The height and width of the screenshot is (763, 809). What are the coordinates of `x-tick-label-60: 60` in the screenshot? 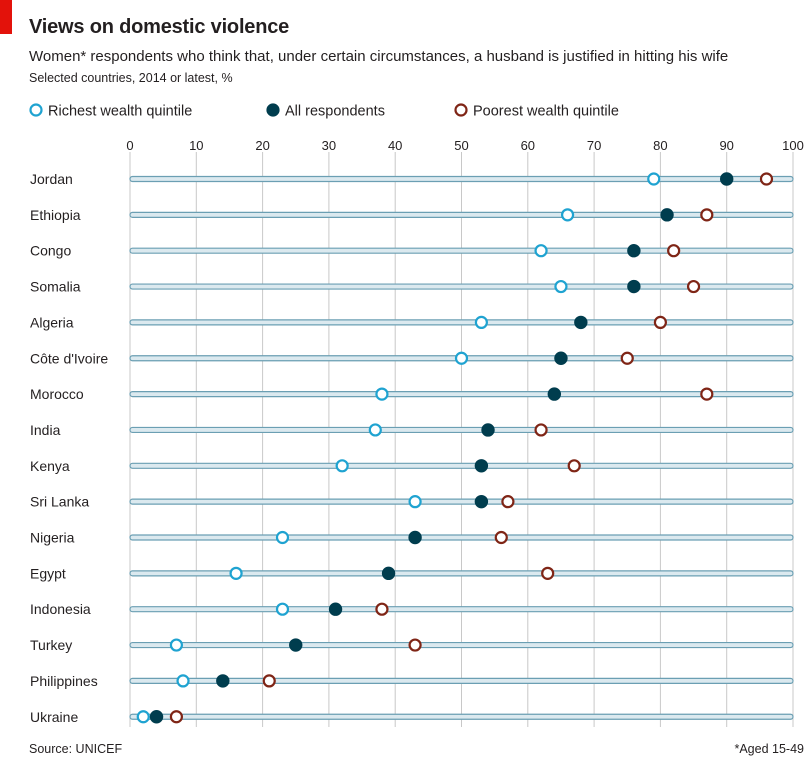 It's located at (528, 145).